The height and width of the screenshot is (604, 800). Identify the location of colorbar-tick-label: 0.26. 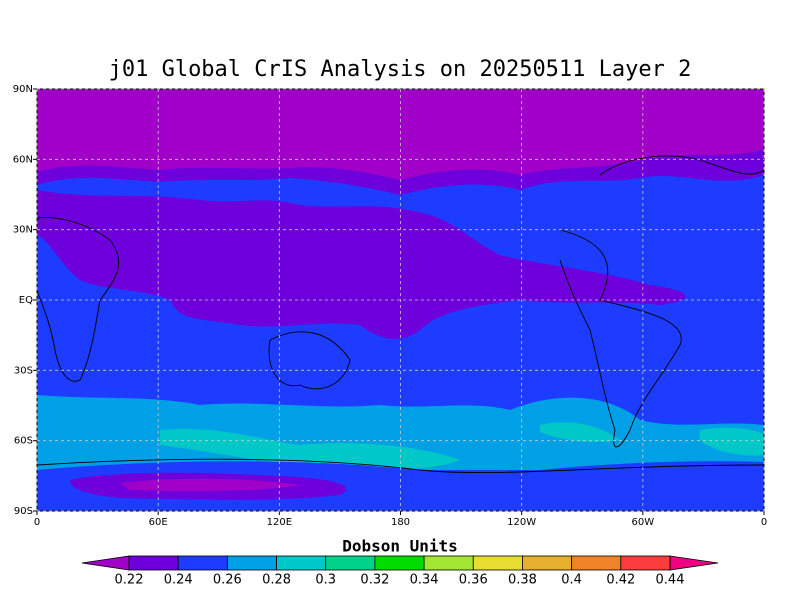
(227, 580).